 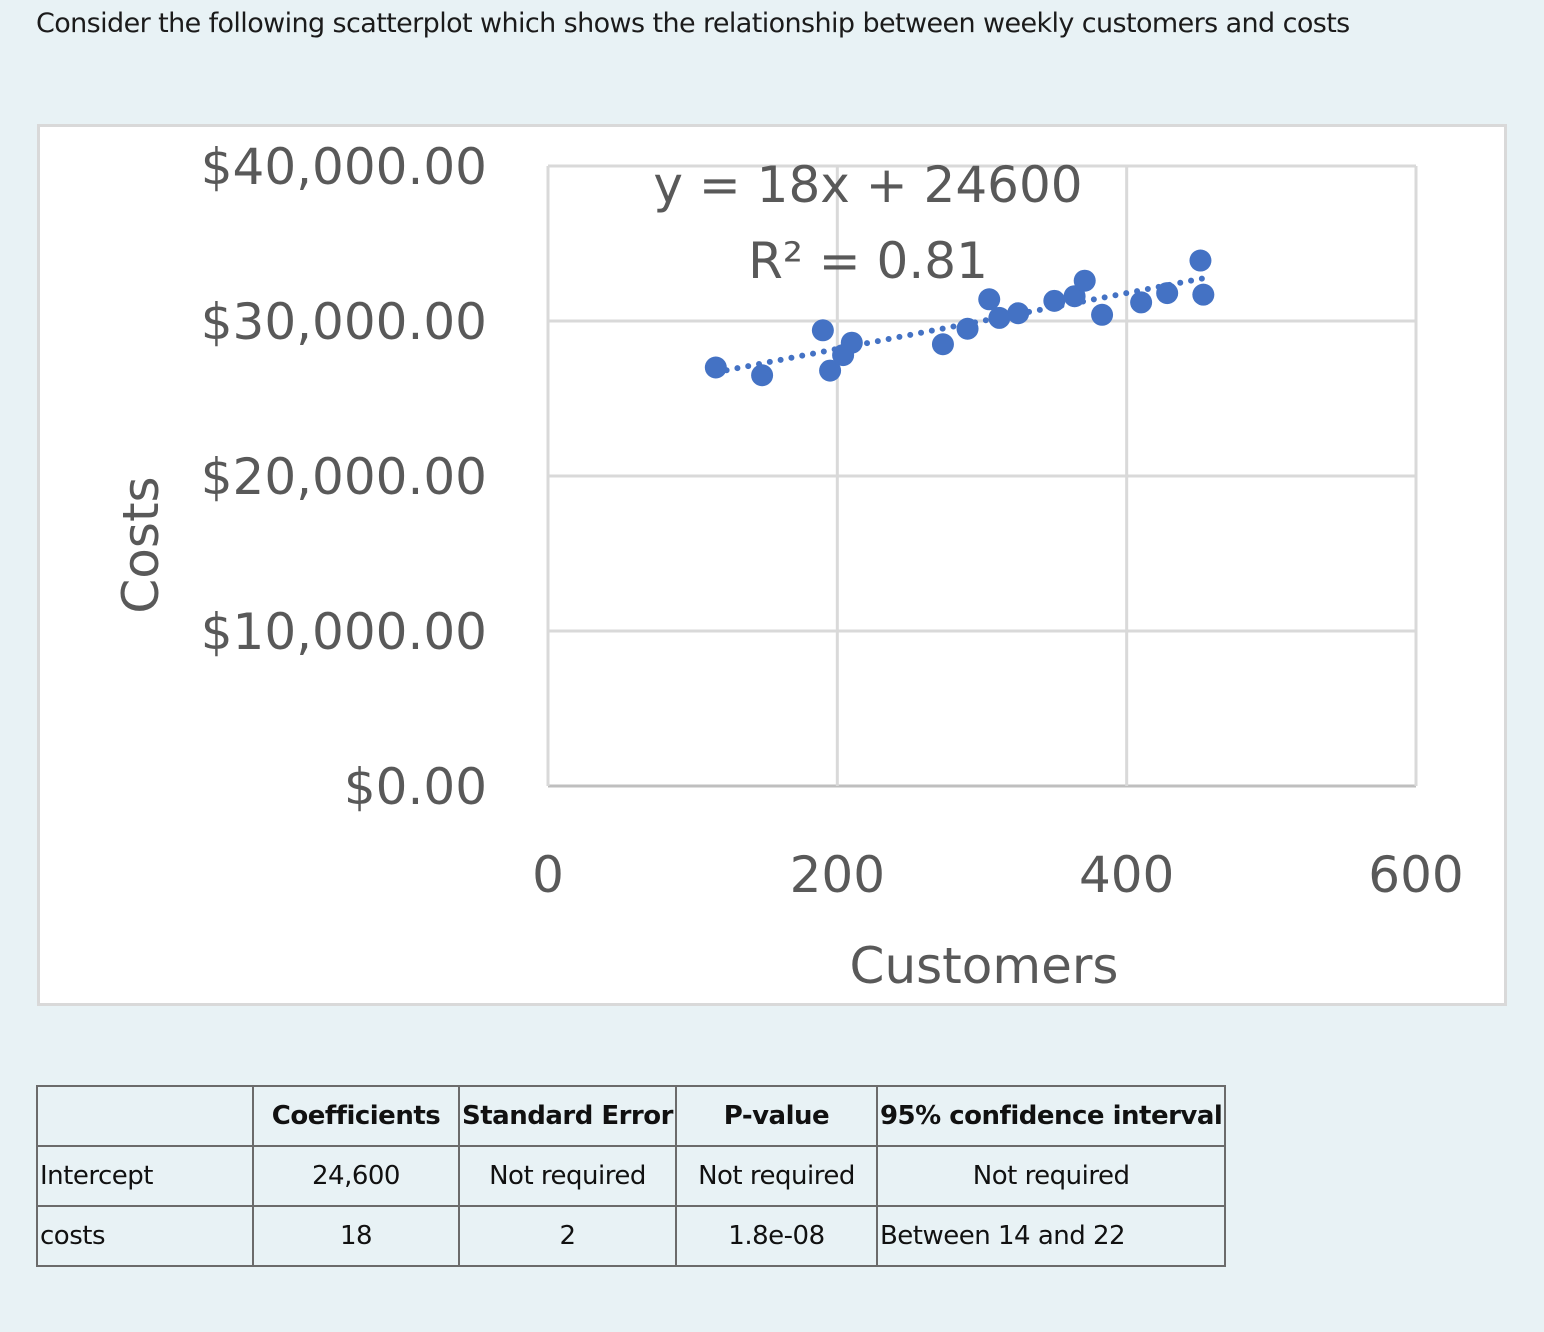 I want to click on y-axis-title: Costs, so click(x=141, y=544).